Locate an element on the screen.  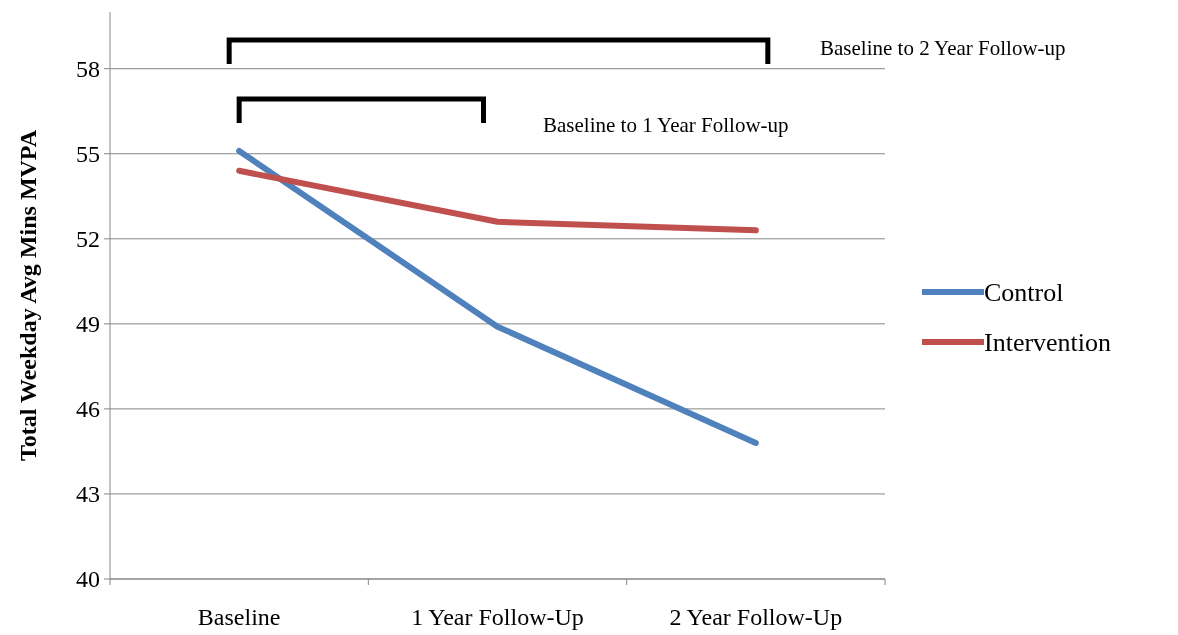
y-tick-label: 49 is located at coordinates (88, 324).